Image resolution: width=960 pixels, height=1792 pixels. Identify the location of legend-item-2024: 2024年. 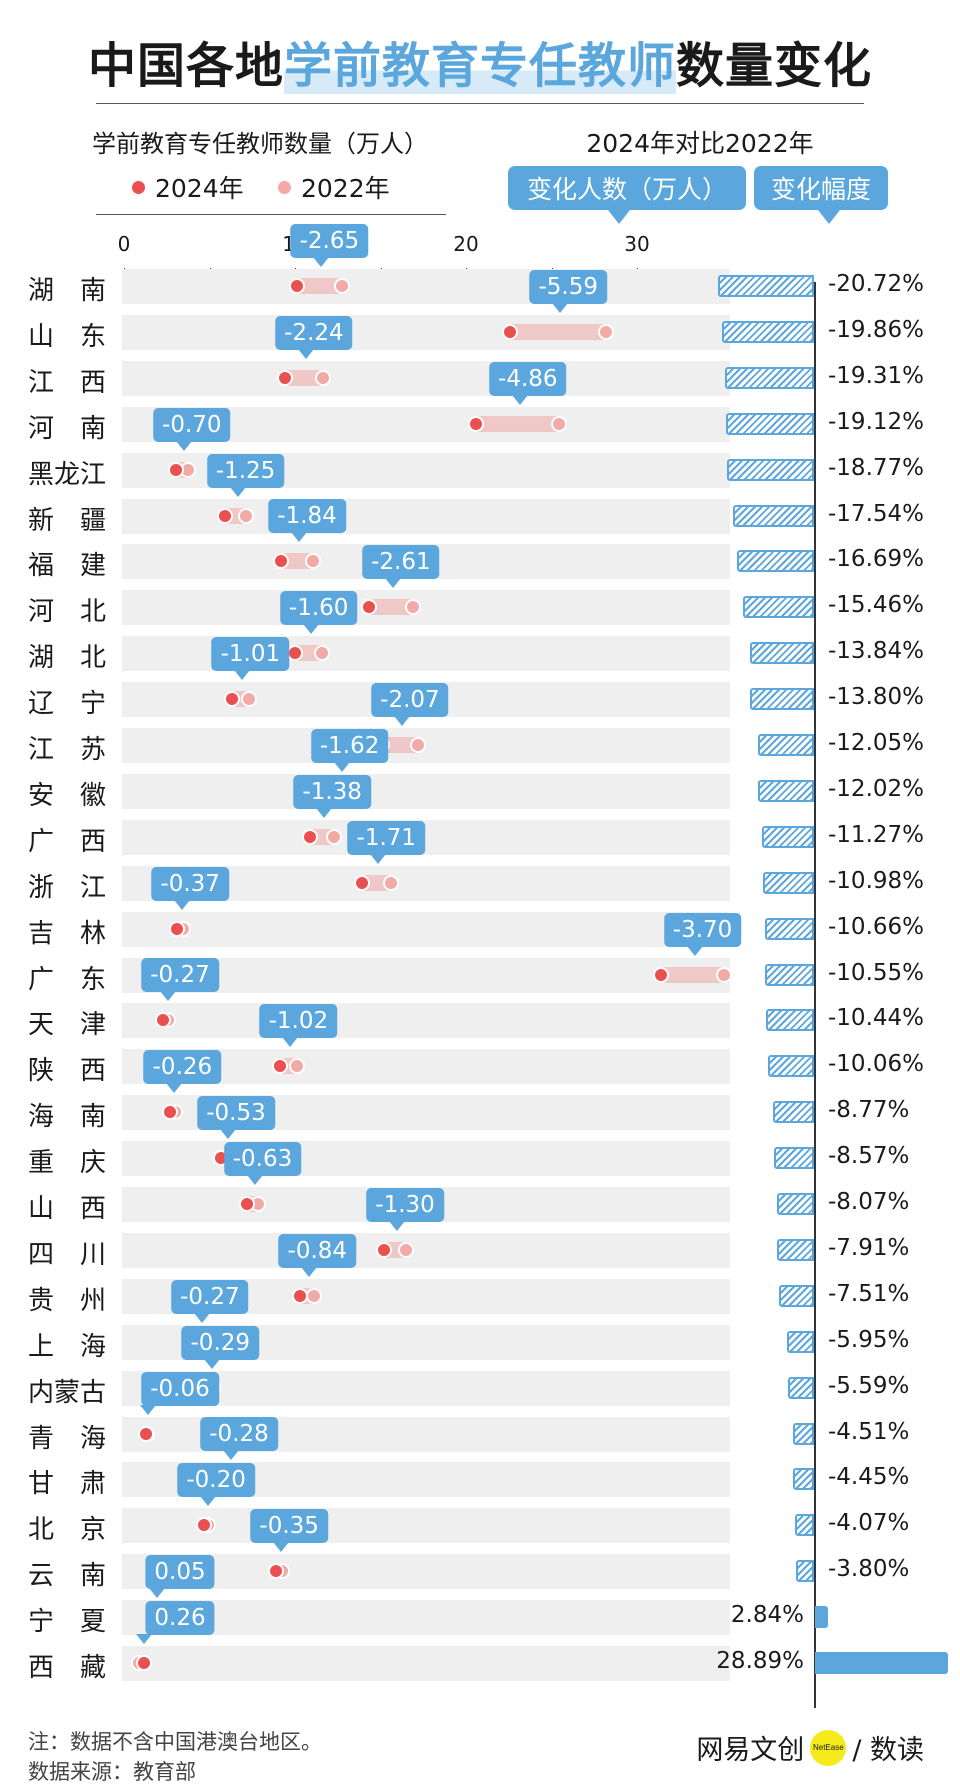
(188, 187).